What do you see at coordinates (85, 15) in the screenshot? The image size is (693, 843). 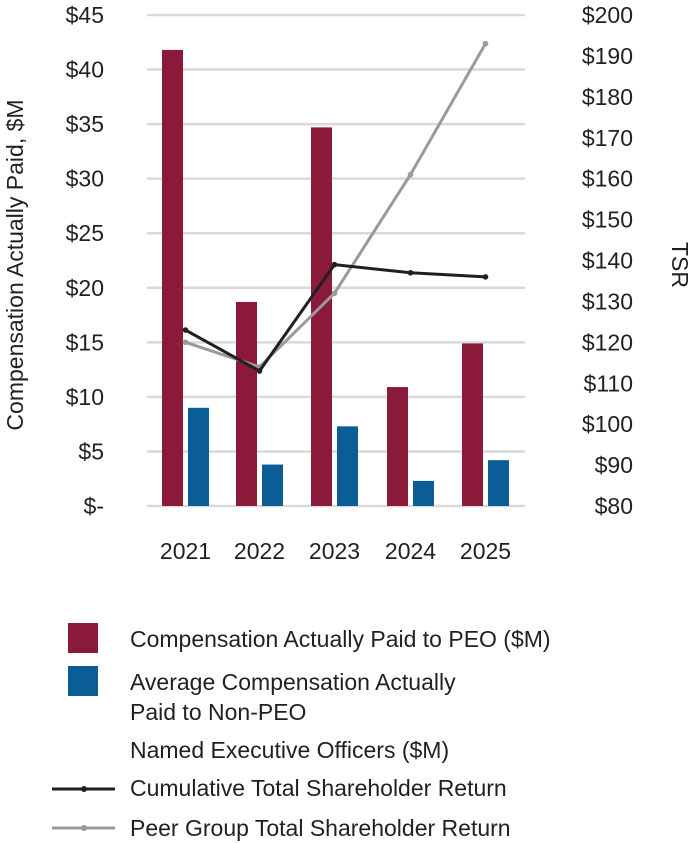 I see `y-tick-label: $45` at bounding box center [85, 15].